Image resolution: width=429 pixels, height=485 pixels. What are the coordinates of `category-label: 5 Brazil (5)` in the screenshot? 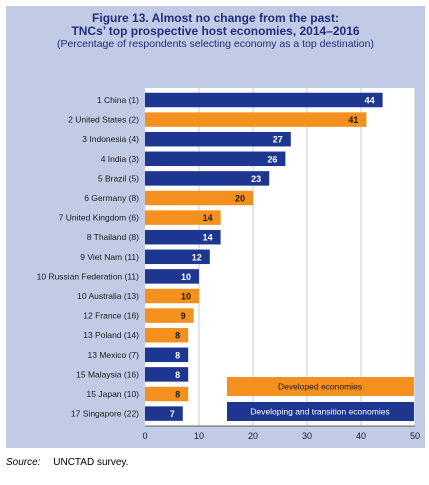 It's located at (118, 178).